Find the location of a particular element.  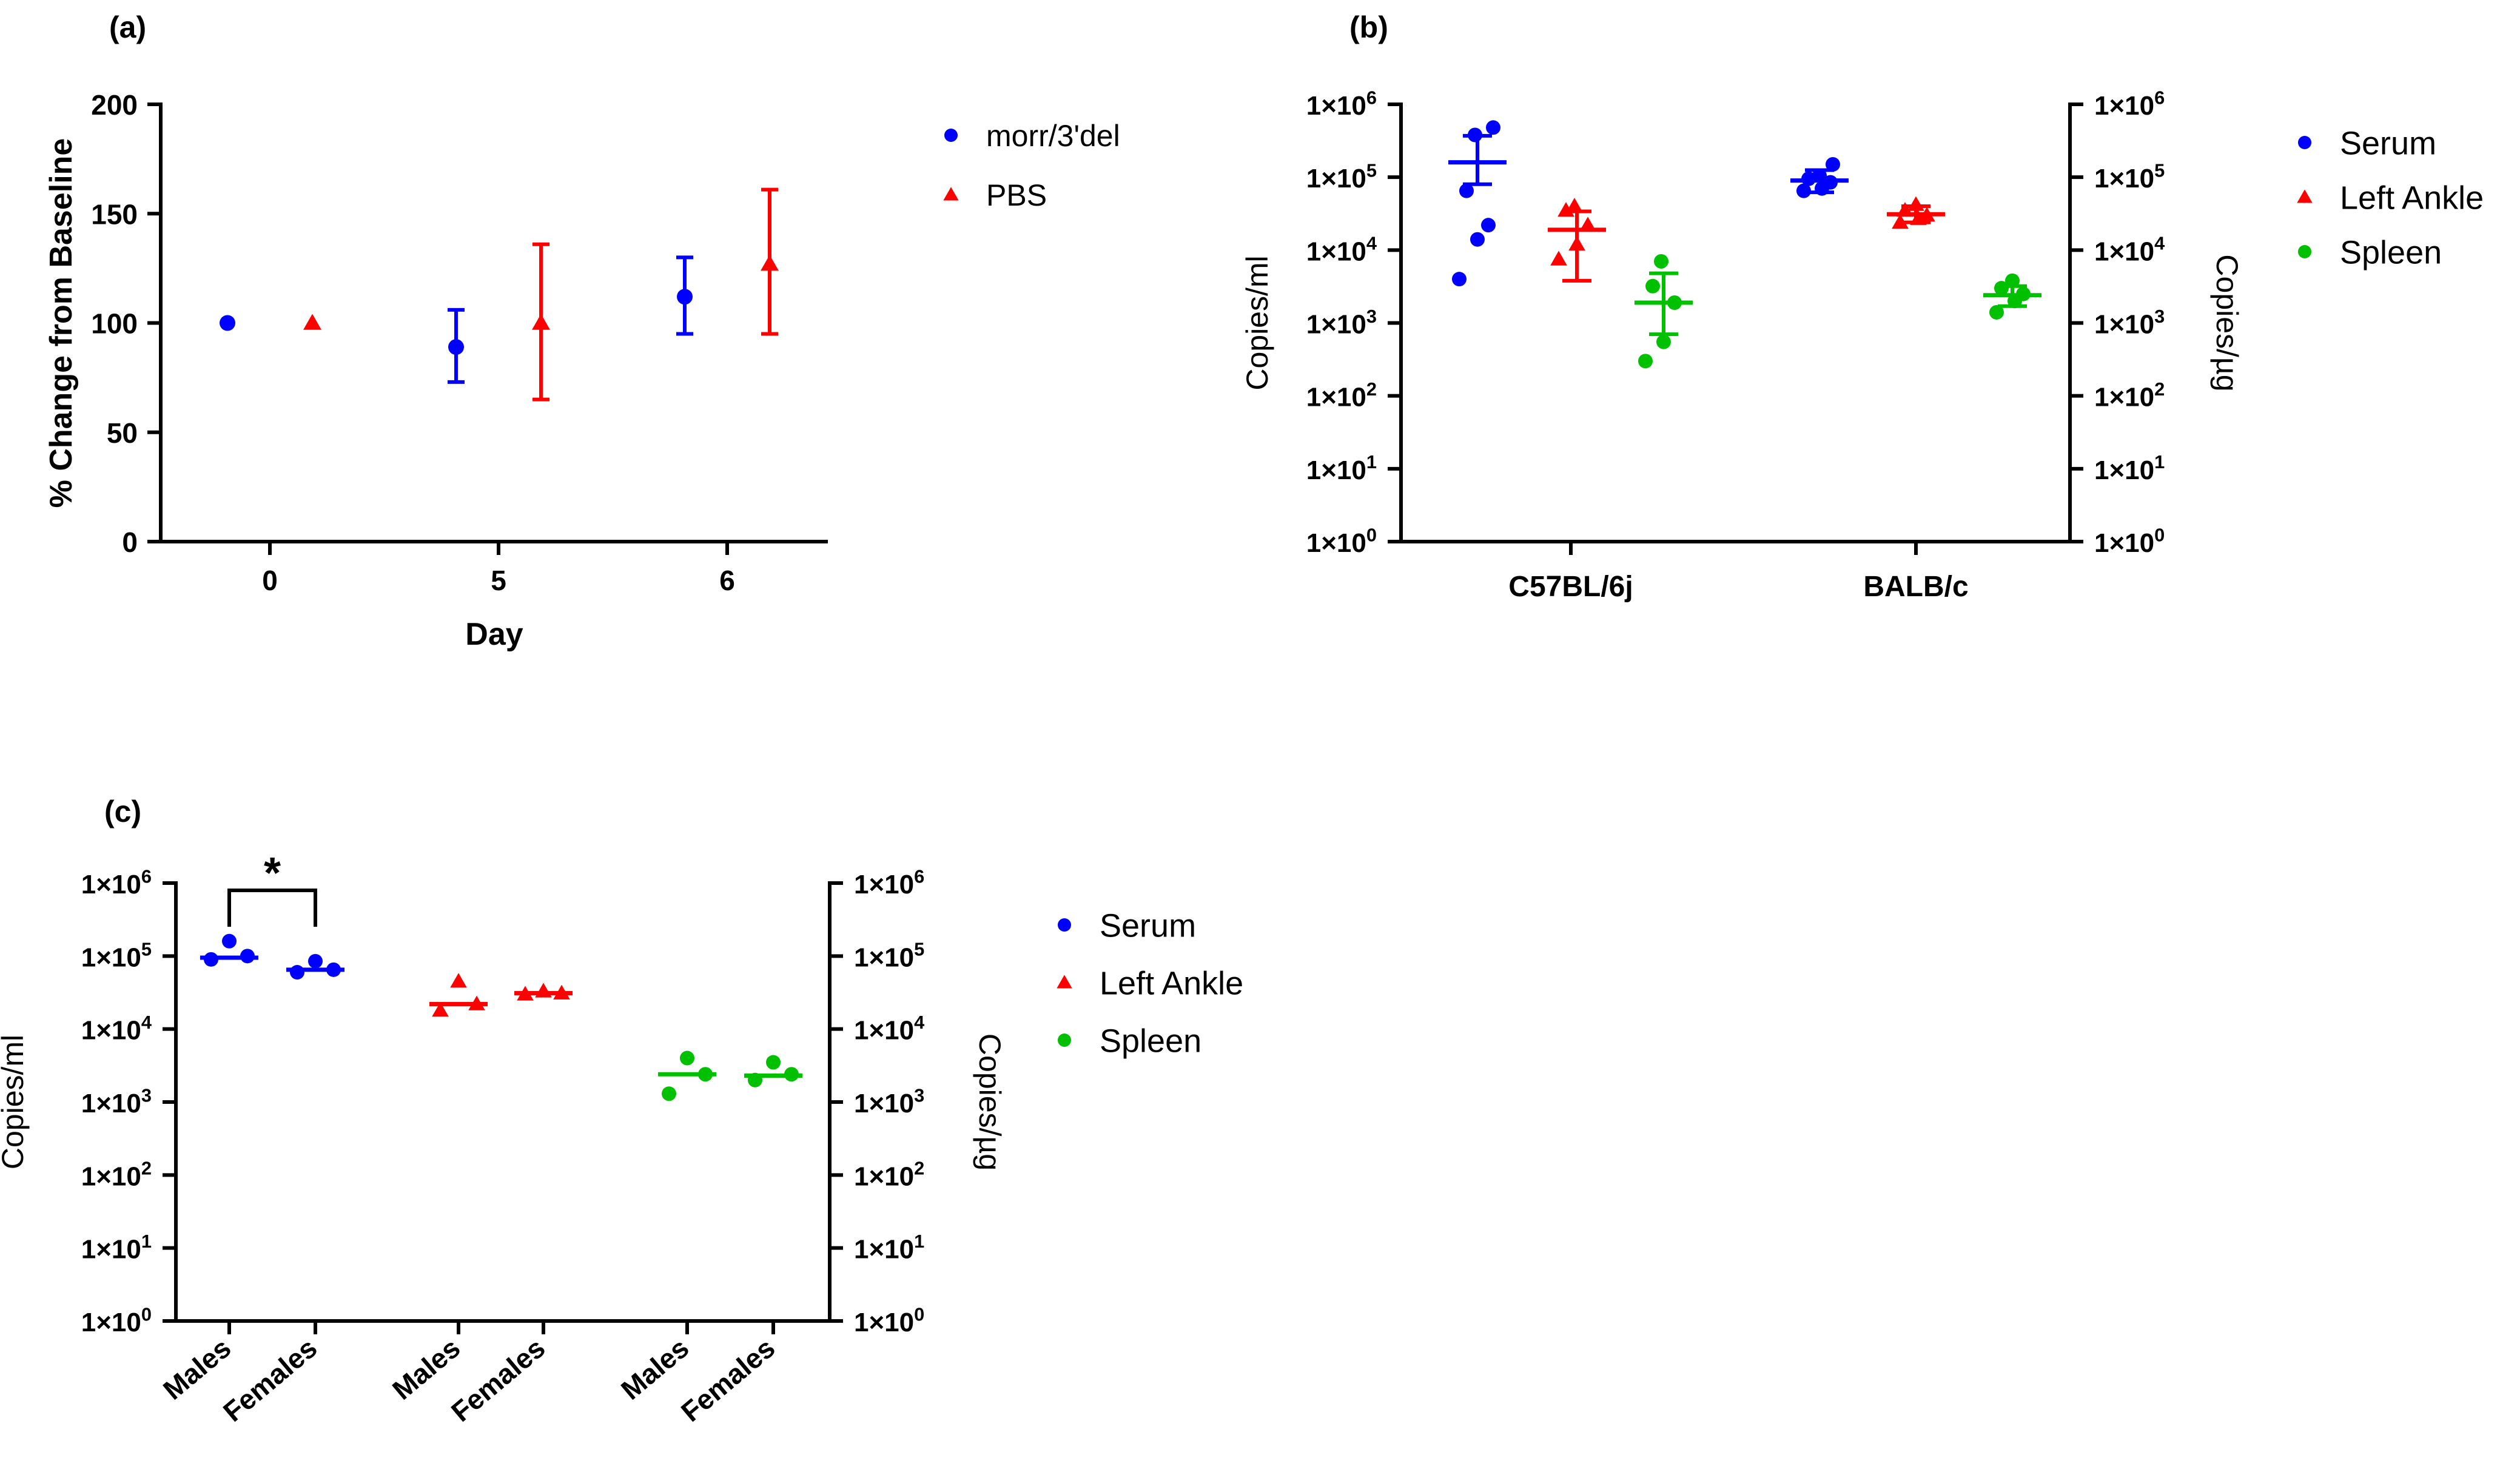

legend-label: Spleen is located at coordinates (1150, 1041).